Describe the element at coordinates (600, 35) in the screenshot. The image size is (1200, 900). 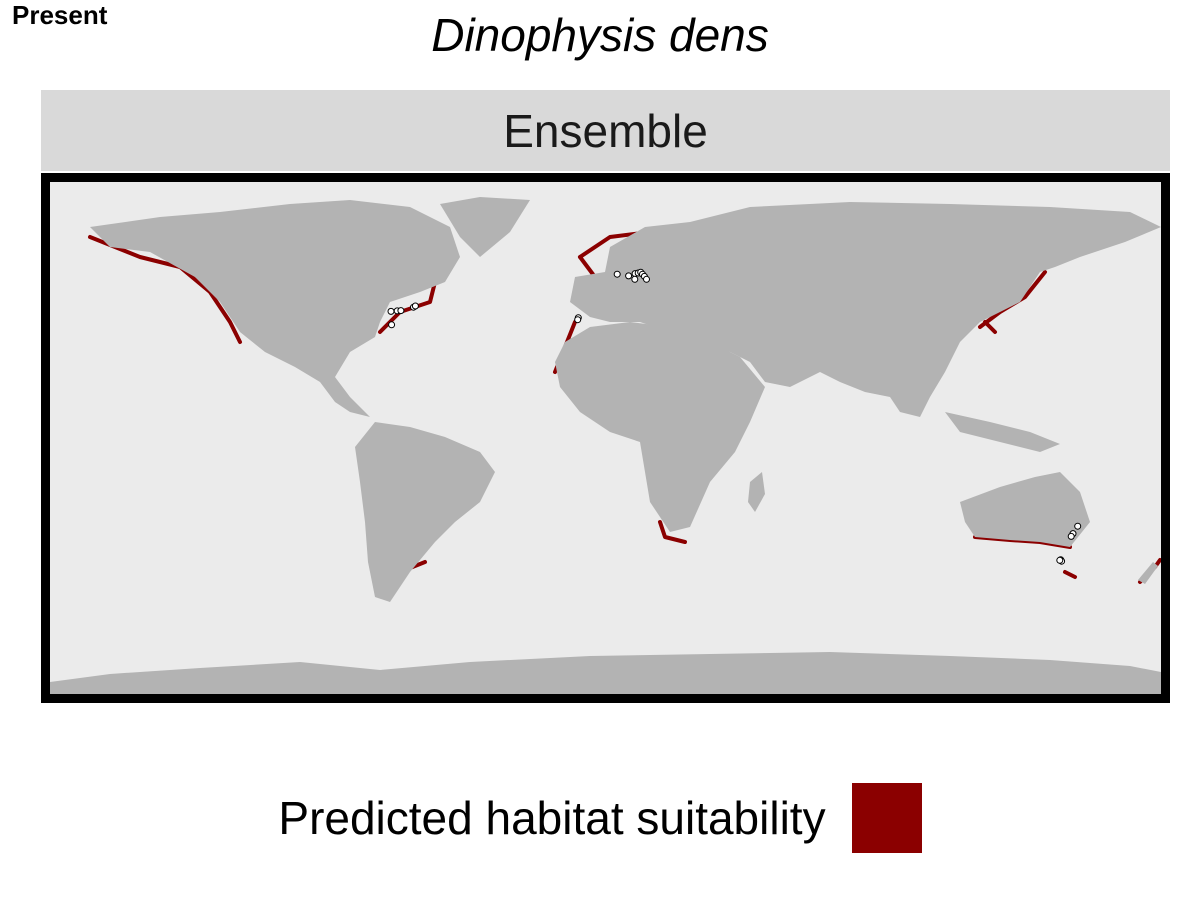
I see `species-title: Dinophysis dens` at that location.